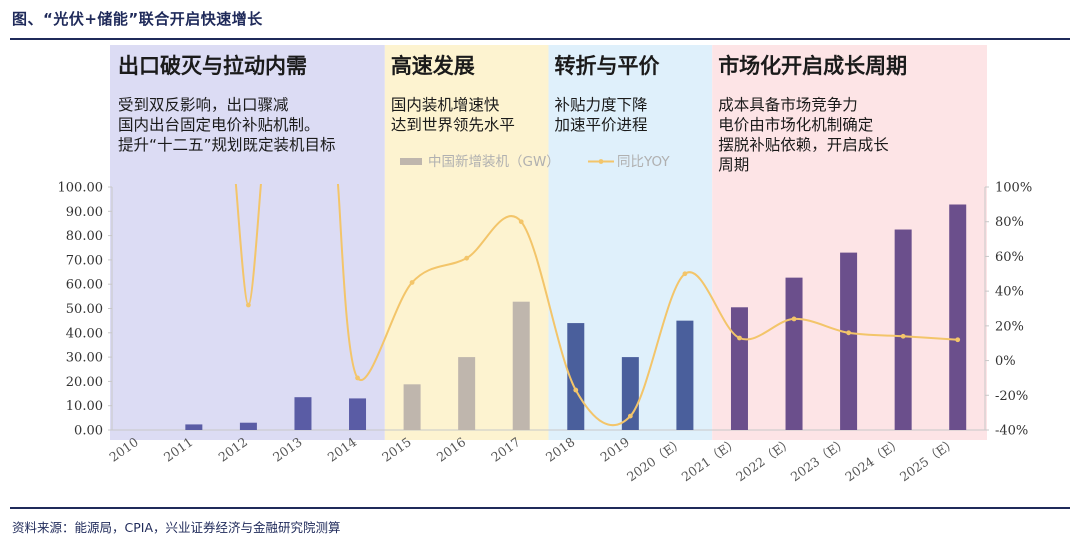 This screenshot has width=1080, height=546. I want to click on right-axis-tick-label: 0%, so click(1005, 361).